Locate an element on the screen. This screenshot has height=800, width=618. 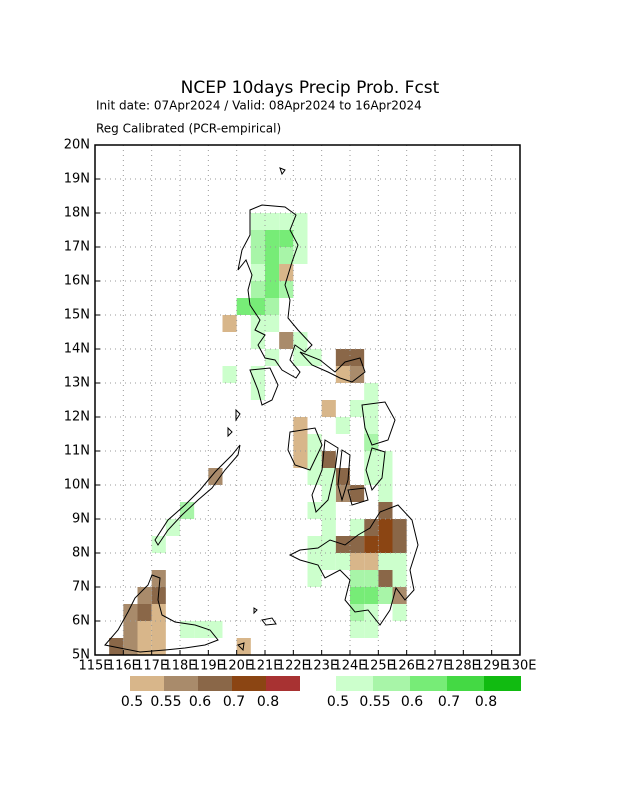
x-tick-label: 125E is located at coordinates (378, 666).